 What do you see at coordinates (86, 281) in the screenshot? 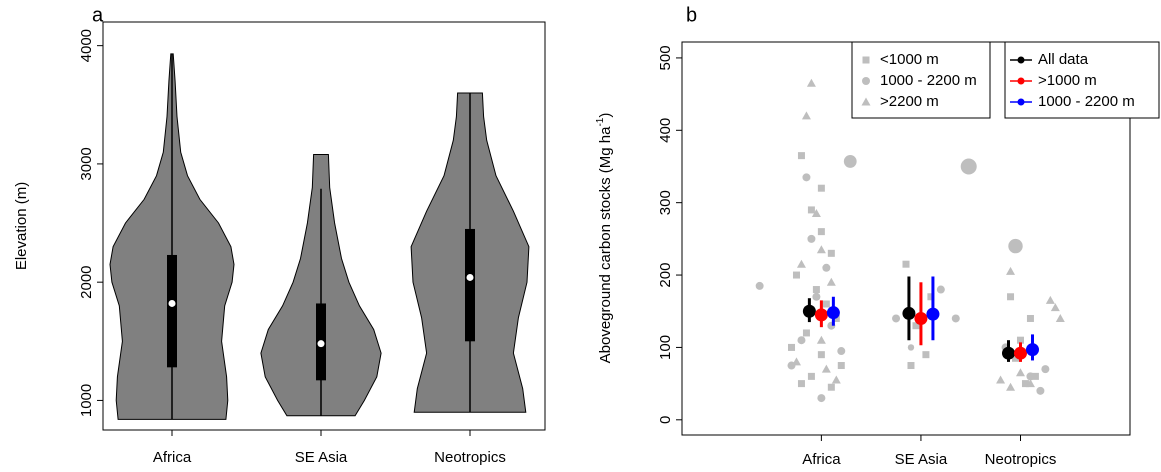
I see `y-tick-label: 2000` at bounding box center [86, 281].